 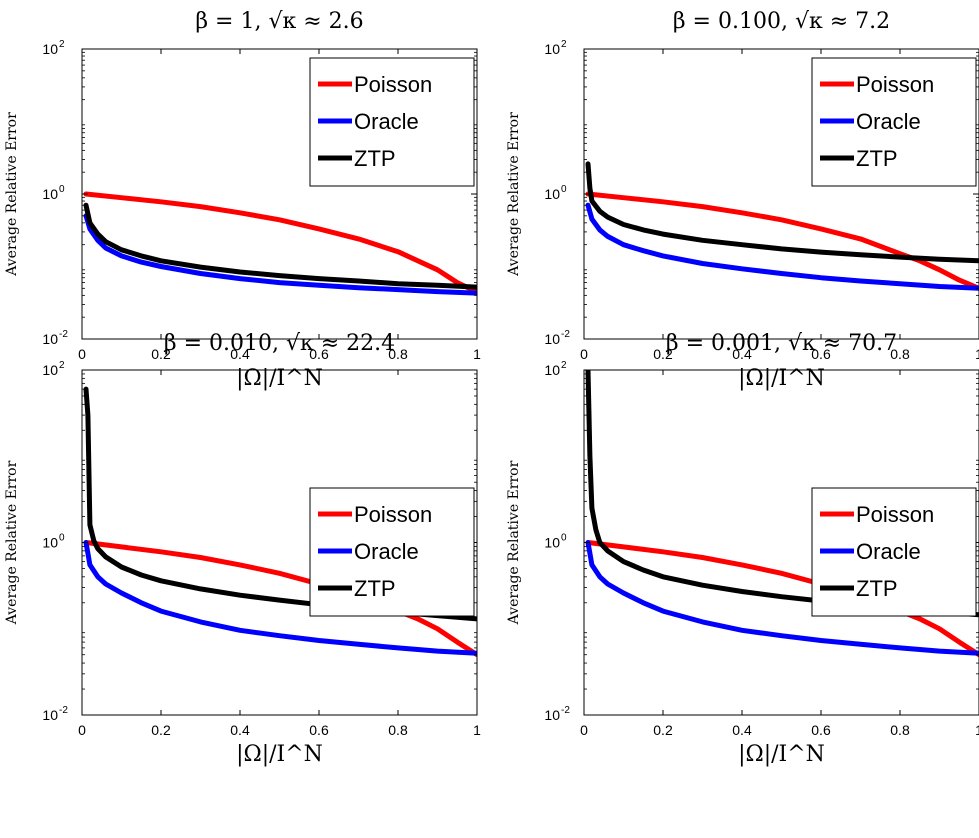 What do you see at coordinates (781, 21) in the screenshot?
I see `chart-title: β = 0.100, √κ ≈ 7.2` at bounding box center [781, 21].